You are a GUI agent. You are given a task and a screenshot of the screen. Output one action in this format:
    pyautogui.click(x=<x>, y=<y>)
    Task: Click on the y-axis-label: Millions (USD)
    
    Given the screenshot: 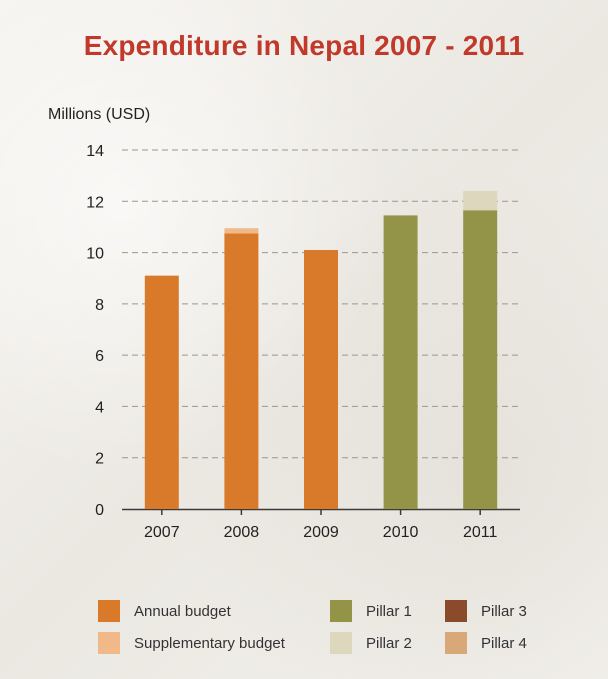 What is the action you would take?
    pyautogui.click(x=99, y=114)
    